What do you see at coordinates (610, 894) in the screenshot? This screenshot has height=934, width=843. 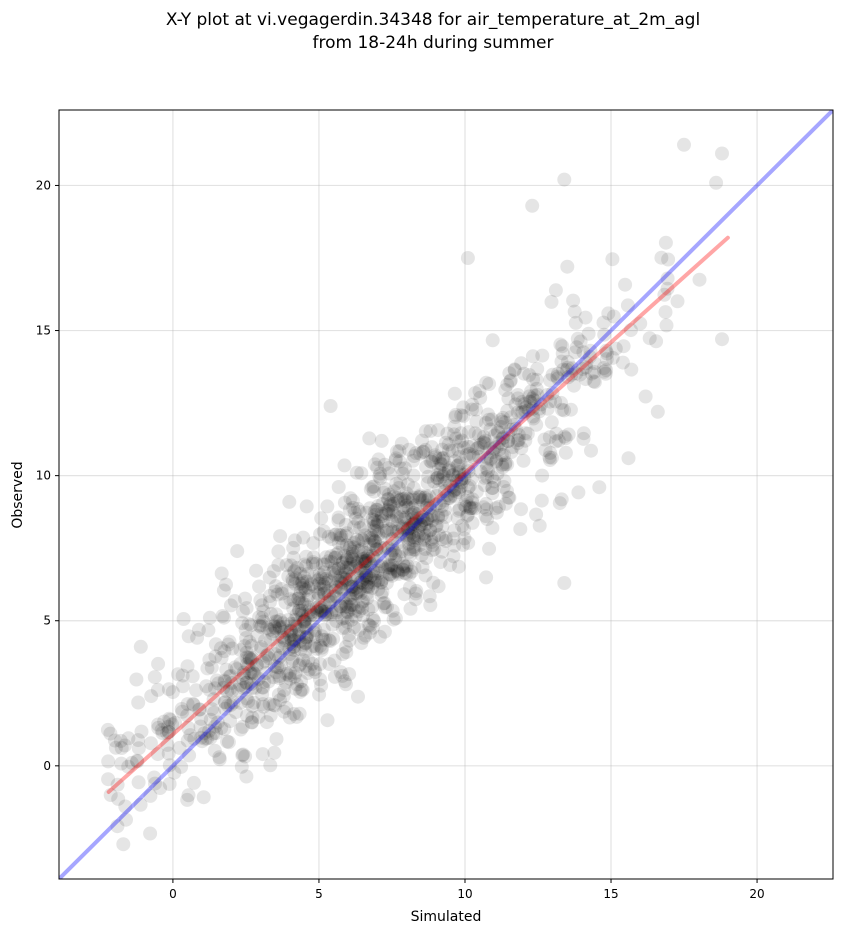 I see `x-tick-label: 15` at bounding box center [610, 894].